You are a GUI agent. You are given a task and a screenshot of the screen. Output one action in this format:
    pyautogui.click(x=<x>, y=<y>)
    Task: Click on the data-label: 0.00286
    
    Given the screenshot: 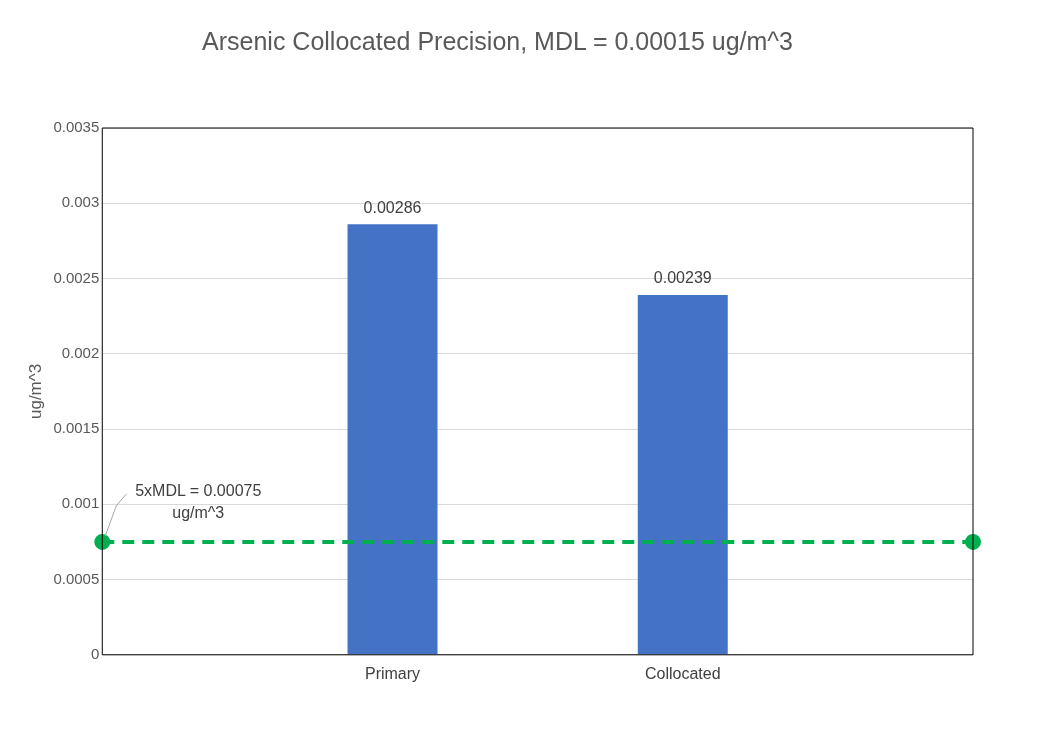 What is the action you would take?
    pyautogui.click(x=392, y=207)
    